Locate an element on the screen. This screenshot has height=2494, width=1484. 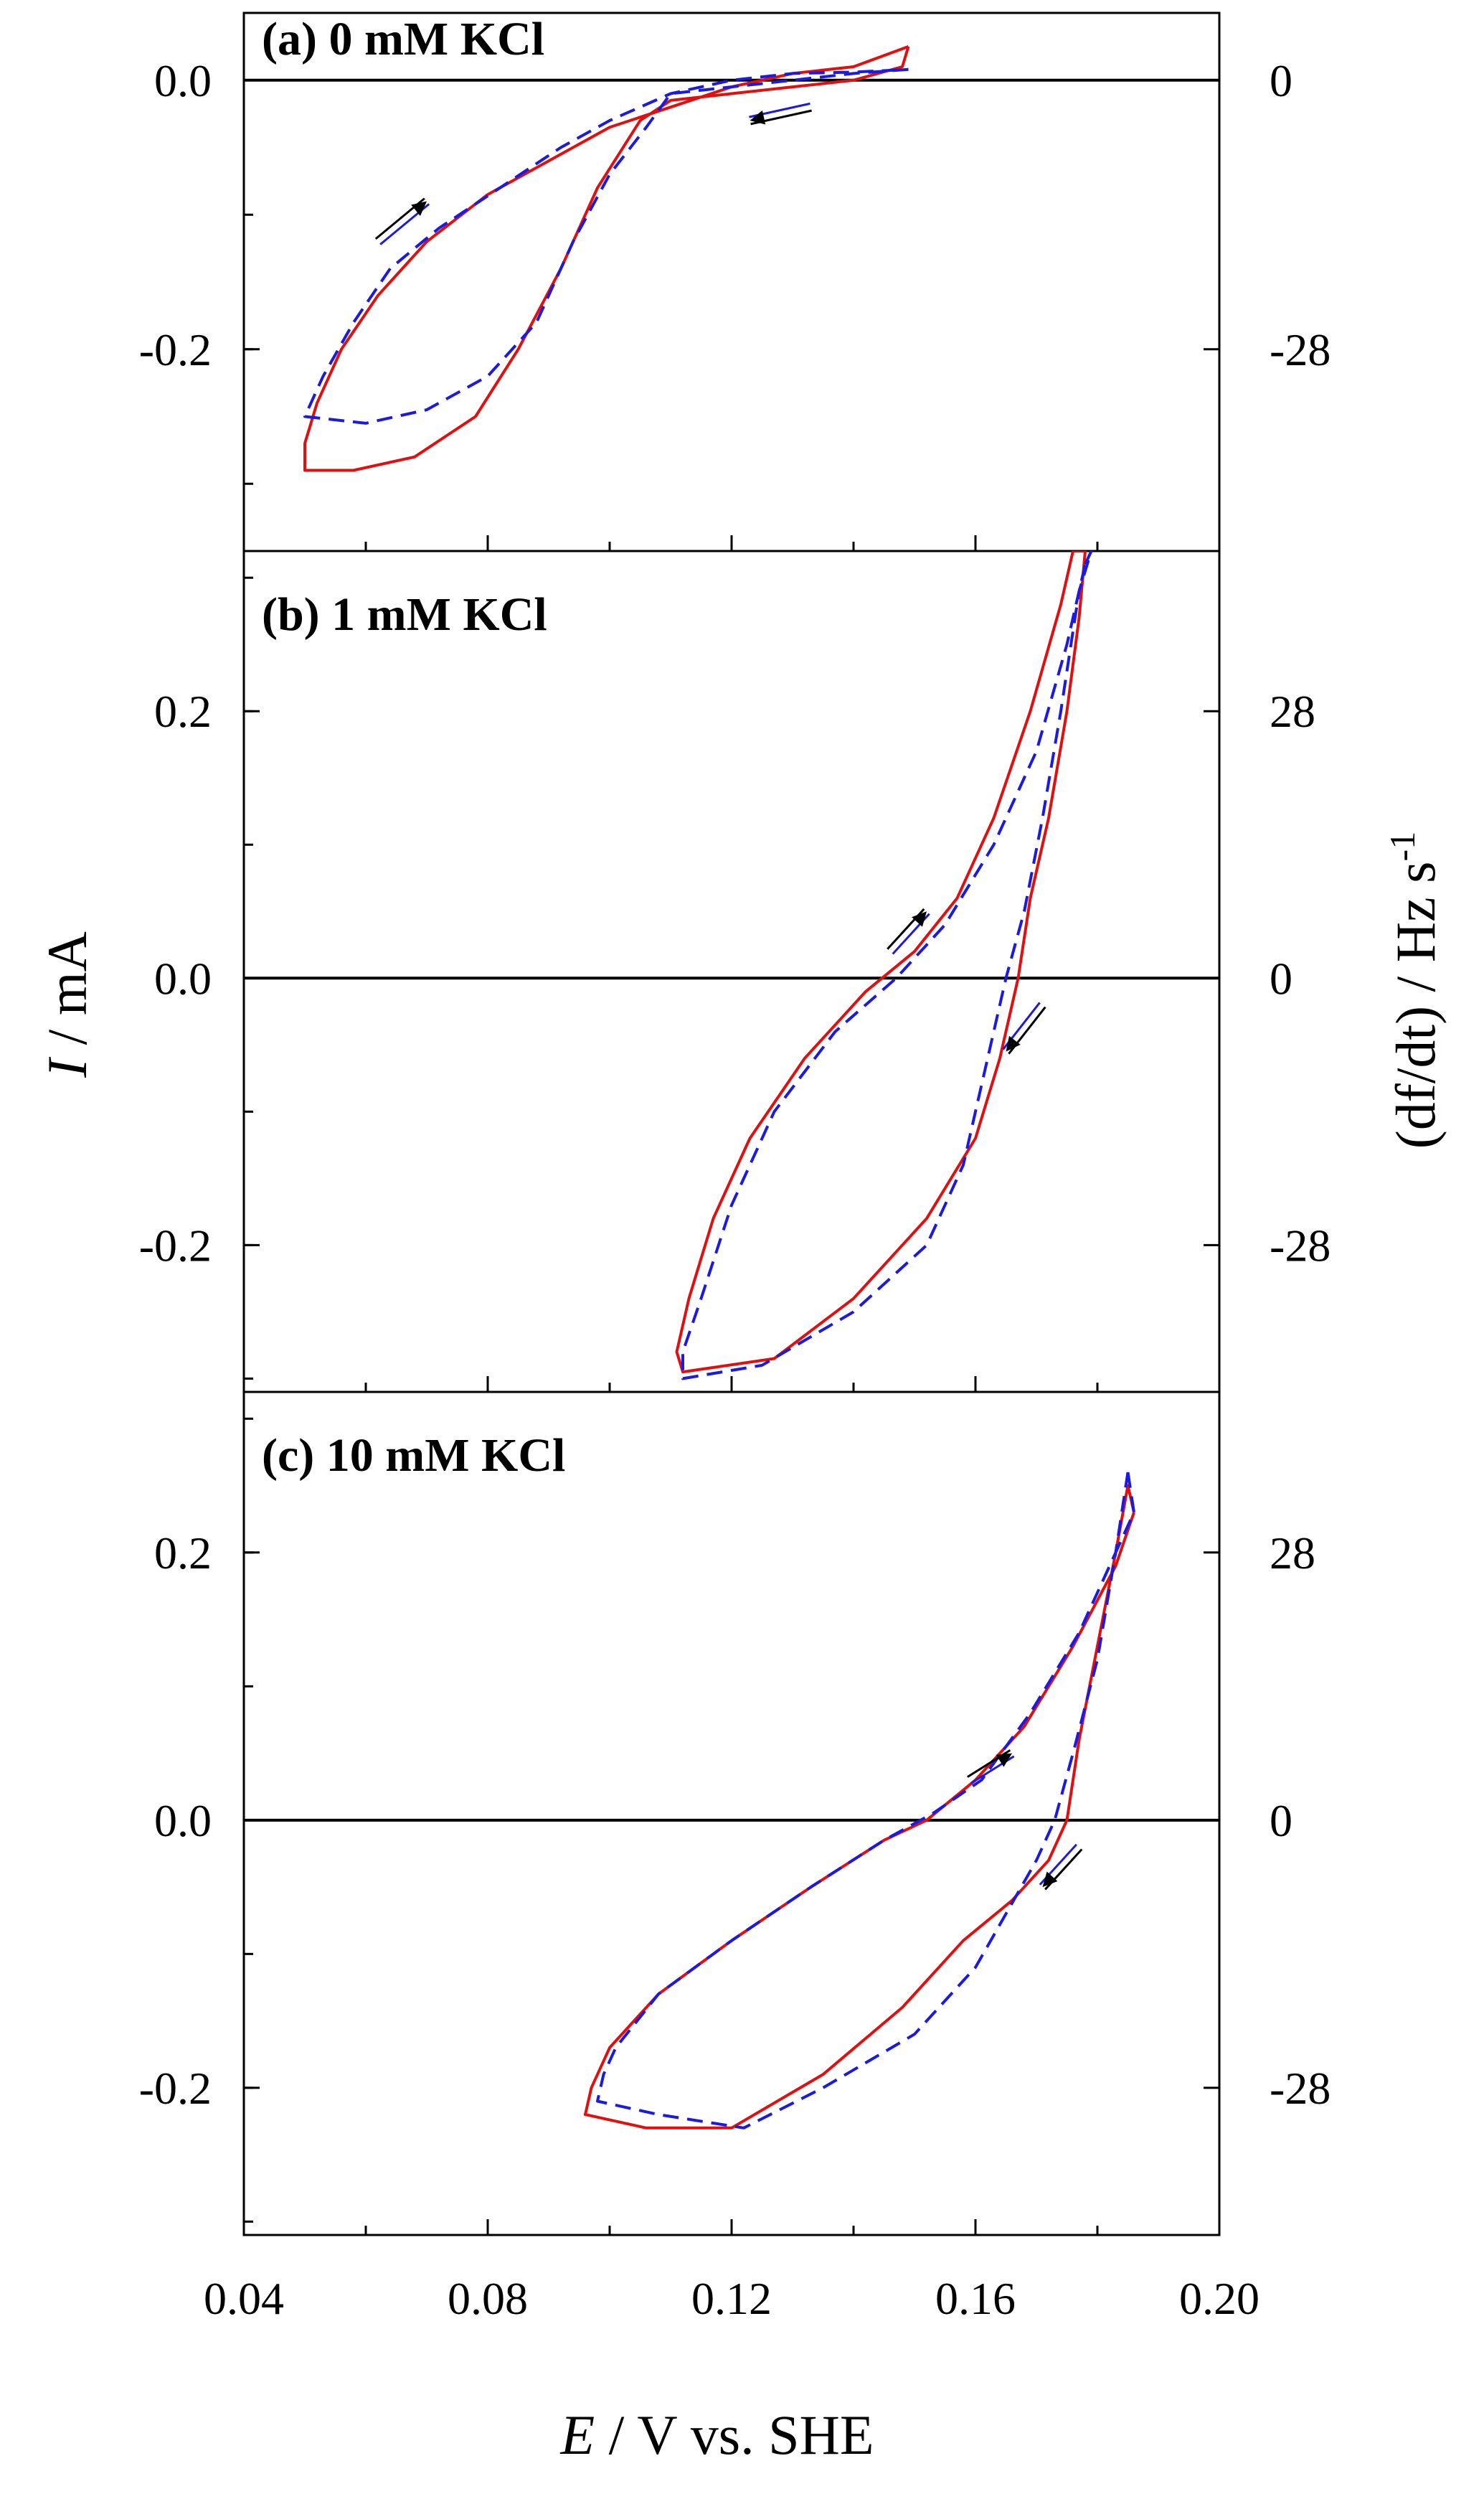
y-axis-left-title: I / mA is located at coordinates (67, 1005).